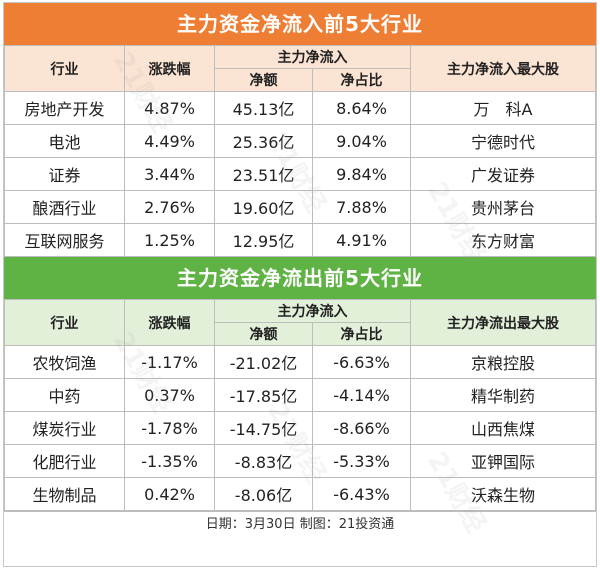 The width and height of the screenshot is (600, 571). What do you see at coordinates (361, 207) in the screenshot?
I see `net-ratio-cell: 7.88%` at bounding box center [361, 207].